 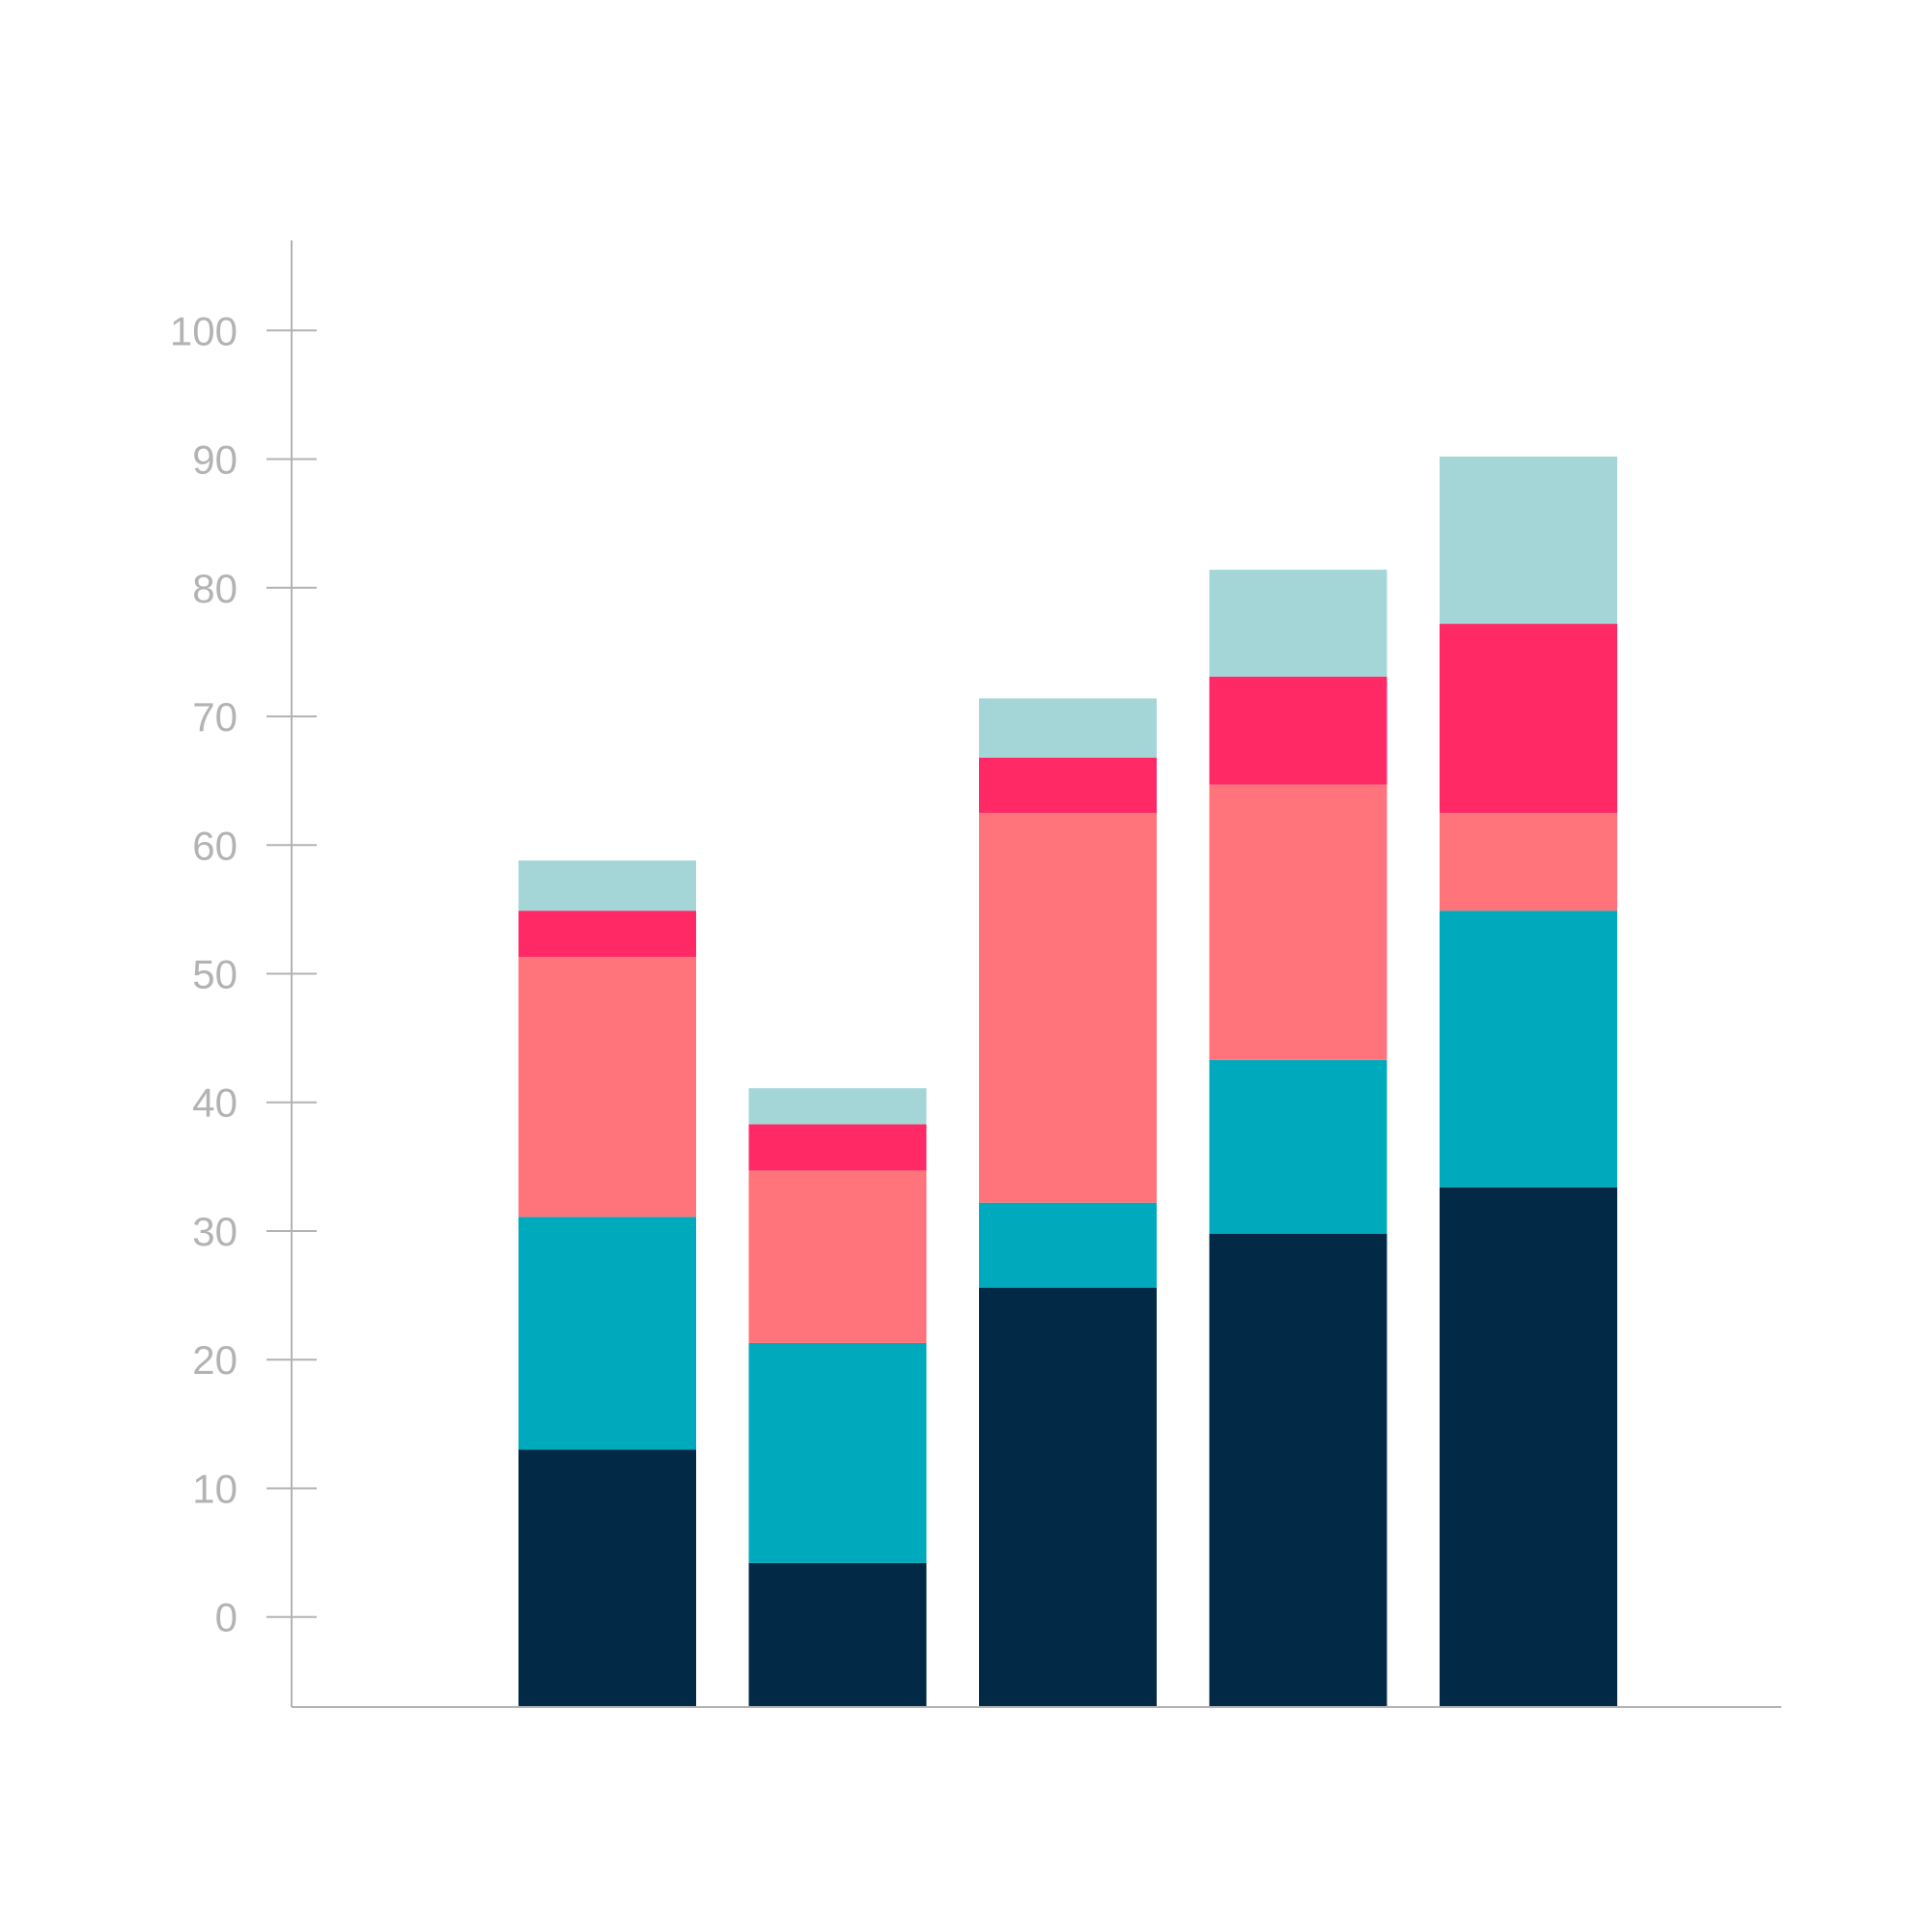 What do you see at coordinates (215, 1231) in the screenshot?
I see `y-tick-label-30: 30` at bounding box center [215, 1231].